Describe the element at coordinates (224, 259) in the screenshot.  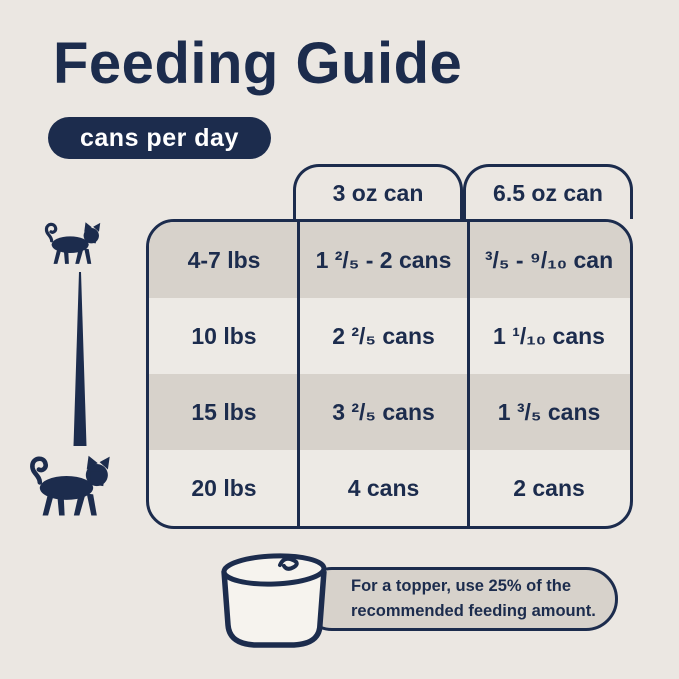
I see `weight-cell: 4-7 lbs` at that location.